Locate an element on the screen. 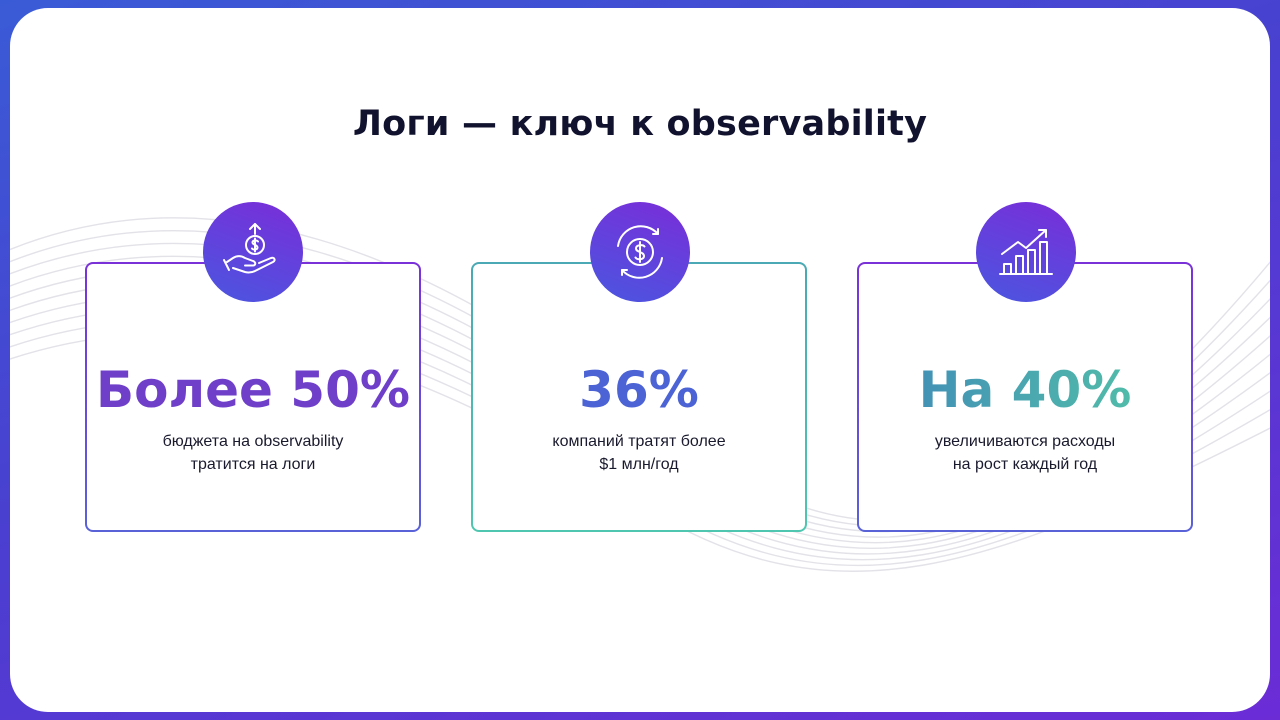  stat-description-line: $1 млн/год is located at coordinates (639, 464).